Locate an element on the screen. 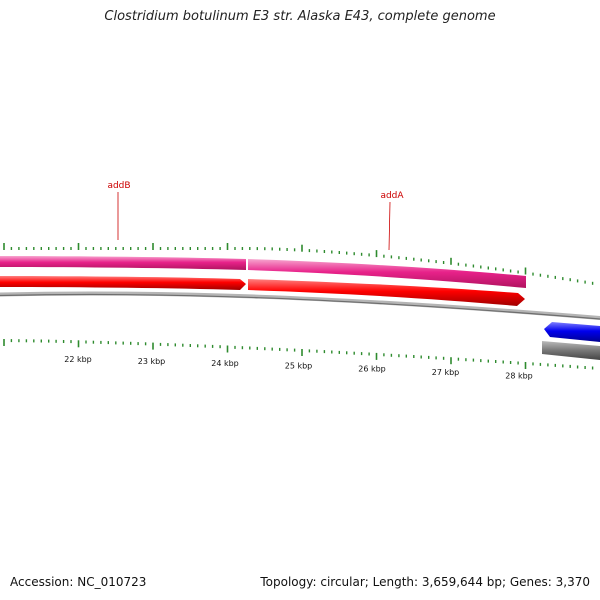  gene-feature-gray is located at coordinates (571, 350).